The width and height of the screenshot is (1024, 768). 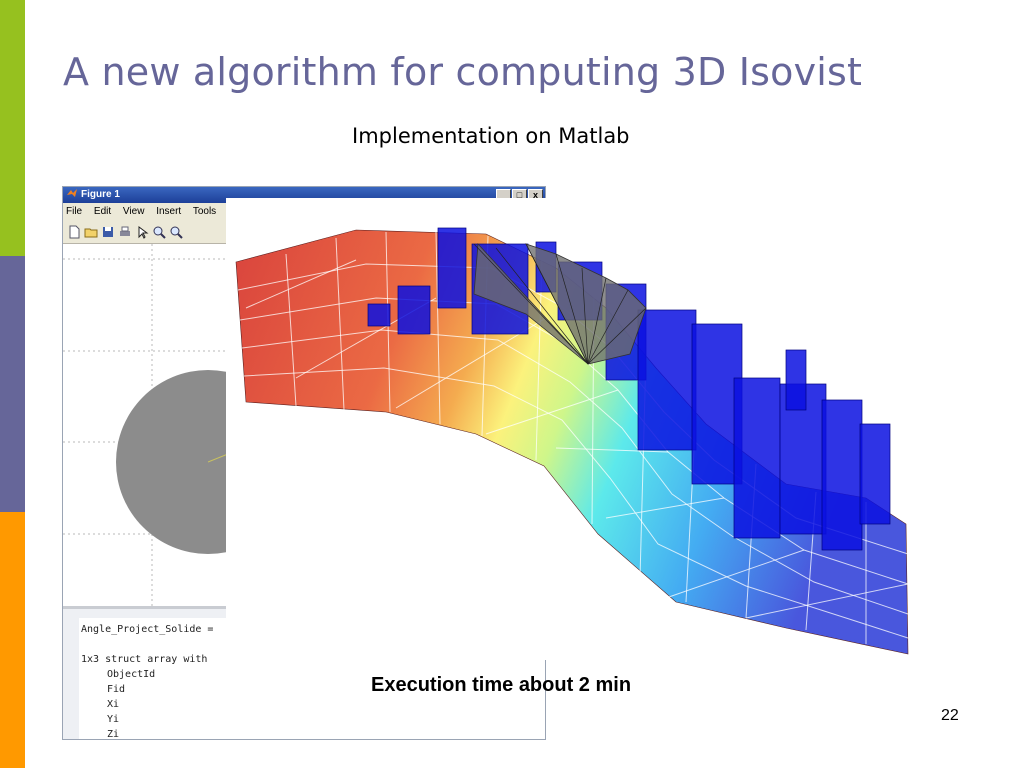 What do you see at coordinates (125, 232) in the screenshot?
I see `print-icon` at bounding box center [125, 232].